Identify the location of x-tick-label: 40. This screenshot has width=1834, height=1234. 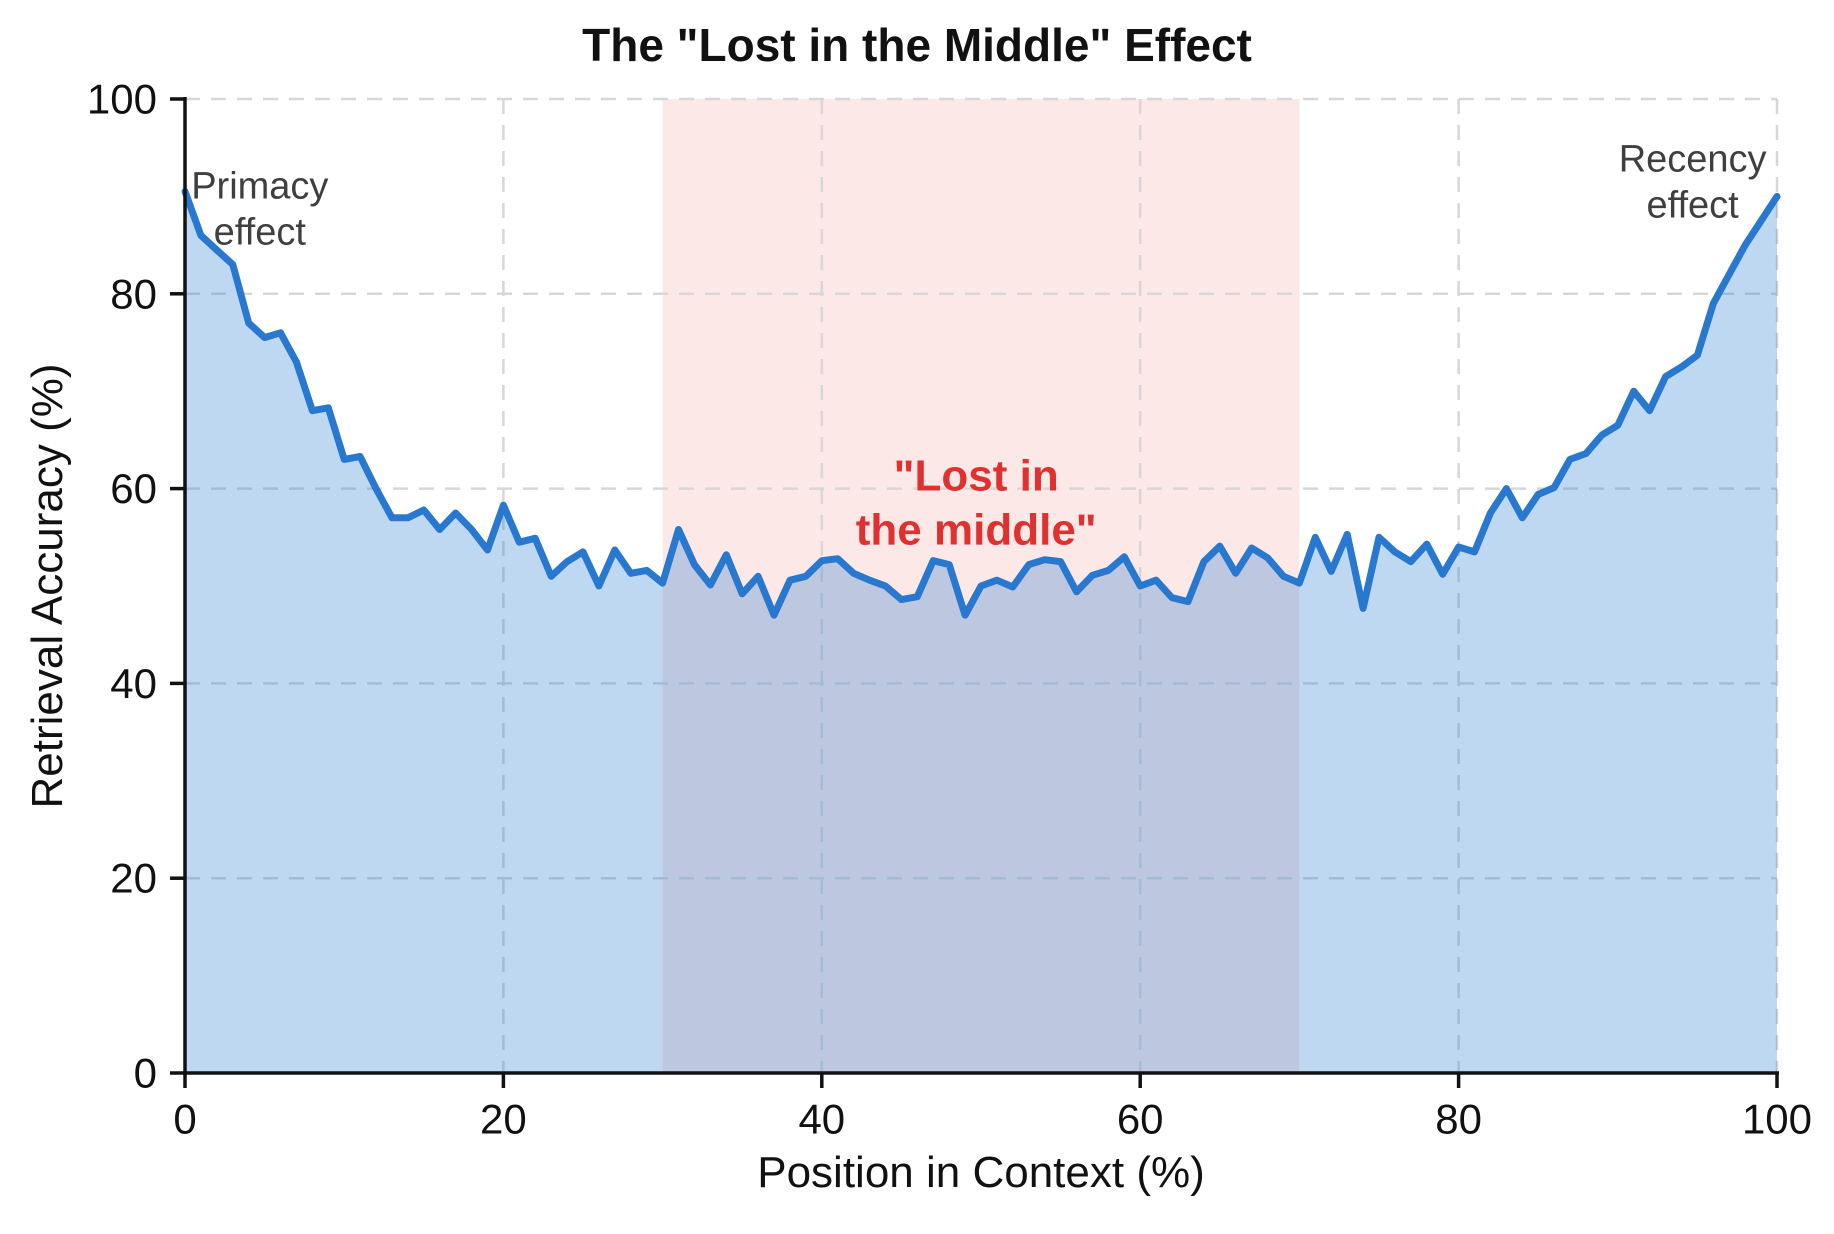
(821, 1118).